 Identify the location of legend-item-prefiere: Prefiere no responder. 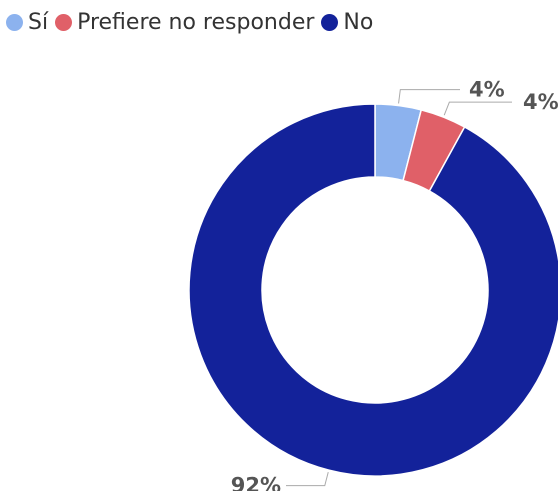
(184, 22).